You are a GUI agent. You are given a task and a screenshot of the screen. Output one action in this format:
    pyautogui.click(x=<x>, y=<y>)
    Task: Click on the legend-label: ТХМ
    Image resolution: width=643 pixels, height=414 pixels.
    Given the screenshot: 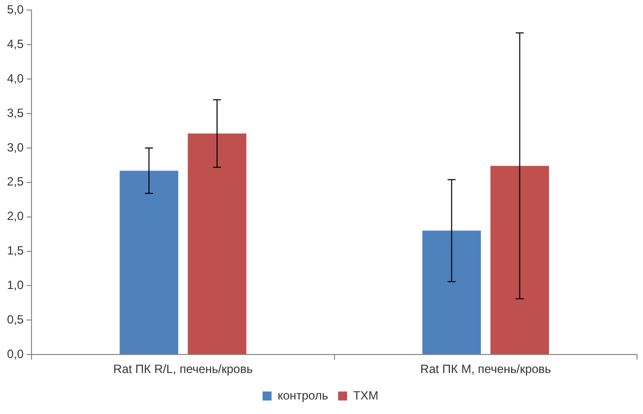 What is the action you would take?
    pyautogui.click(x=365, y=395)
    